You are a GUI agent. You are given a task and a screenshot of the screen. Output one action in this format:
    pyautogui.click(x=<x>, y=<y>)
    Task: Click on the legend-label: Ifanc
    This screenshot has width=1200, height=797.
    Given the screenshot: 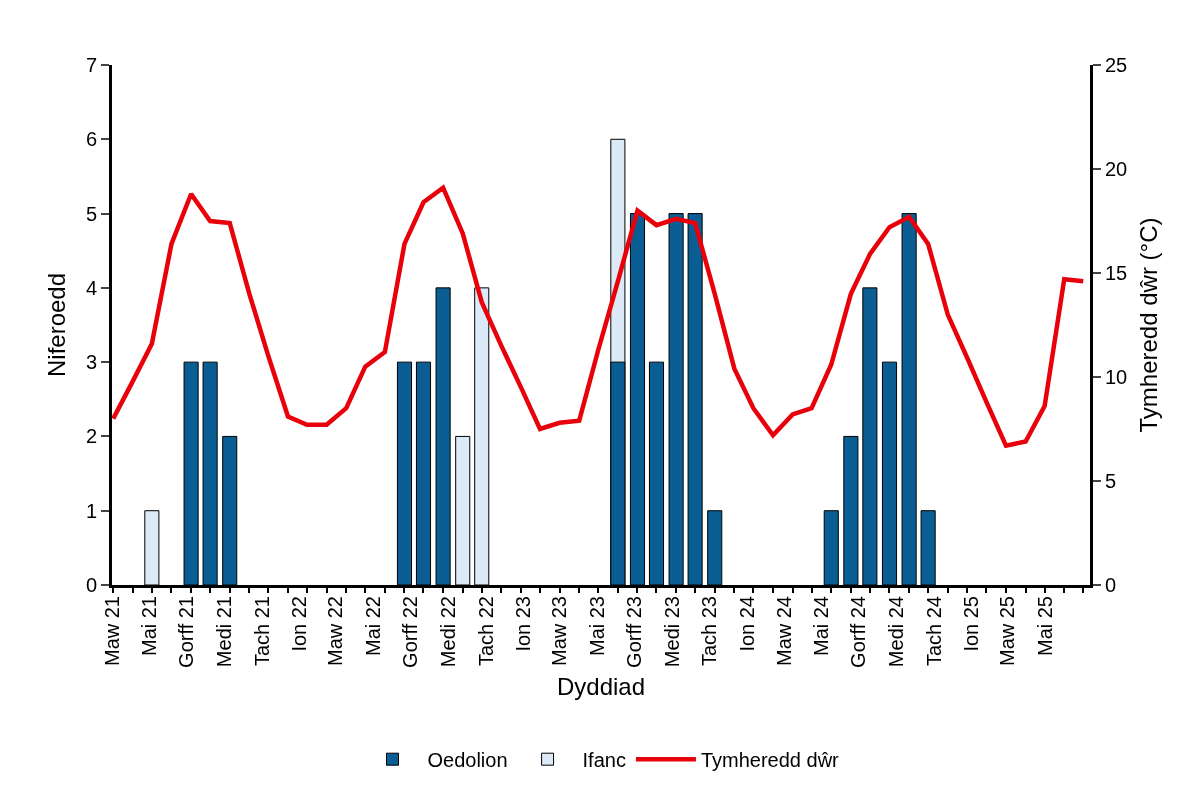 What is the action you would take?
    pyautogui.click(x=604, y=760)
    